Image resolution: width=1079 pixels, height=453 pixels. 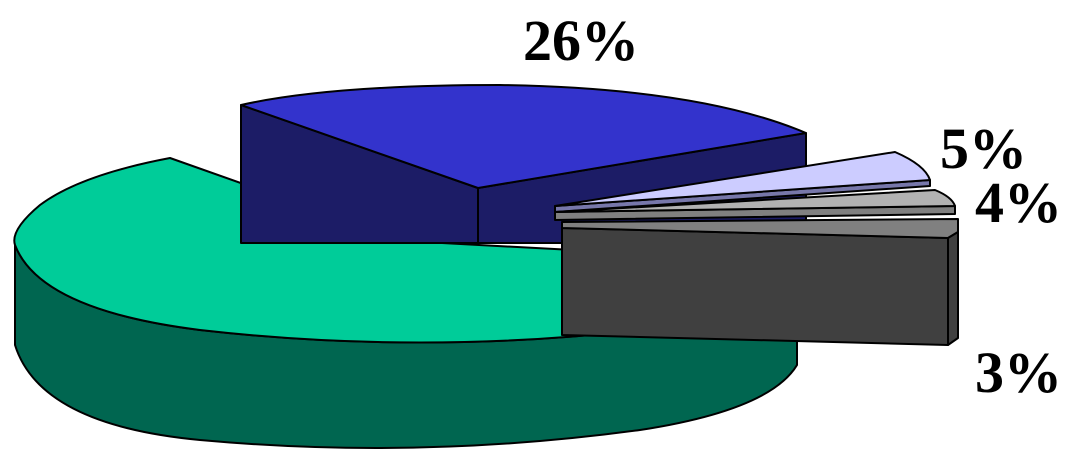 I want to click on pie-label-s3: 5%, so click(x=983, y=148).